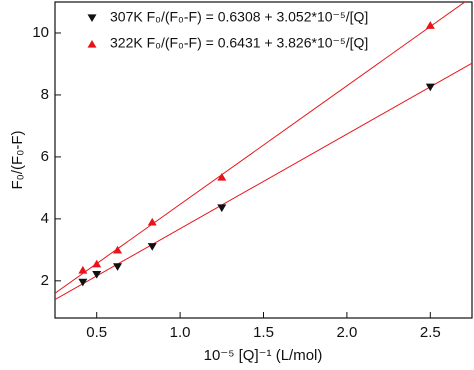 This screenshot has height=370, width=474. What do you see at coordinates (45, 94) in the screenshot?
I see `y-tick-label: 8` at bounding box center [45, 94].